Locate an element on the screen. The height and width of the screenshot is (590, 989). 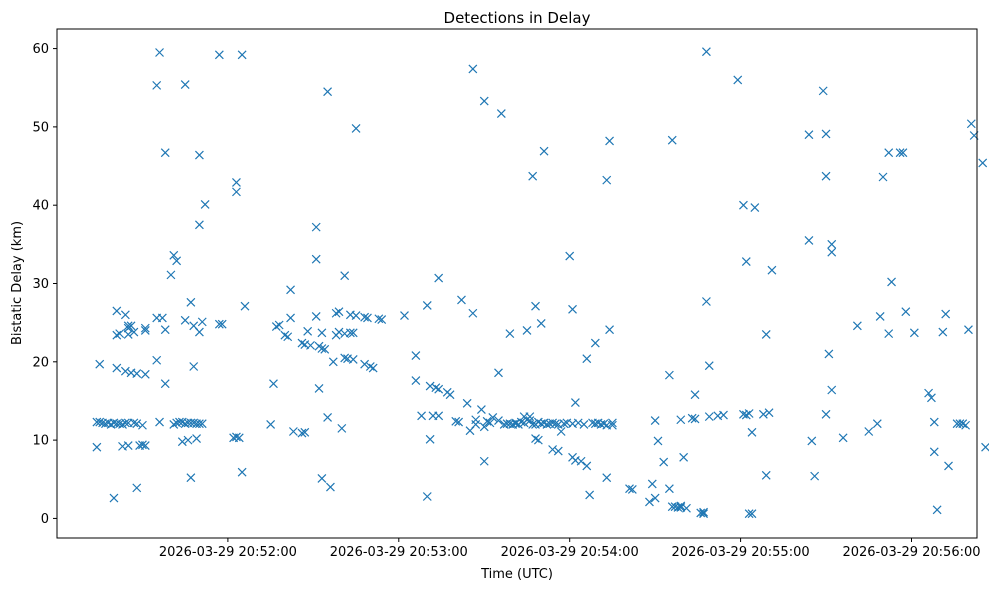
y-axis-label: Bistatic Delay (km) is located at coordinates (17, 283).